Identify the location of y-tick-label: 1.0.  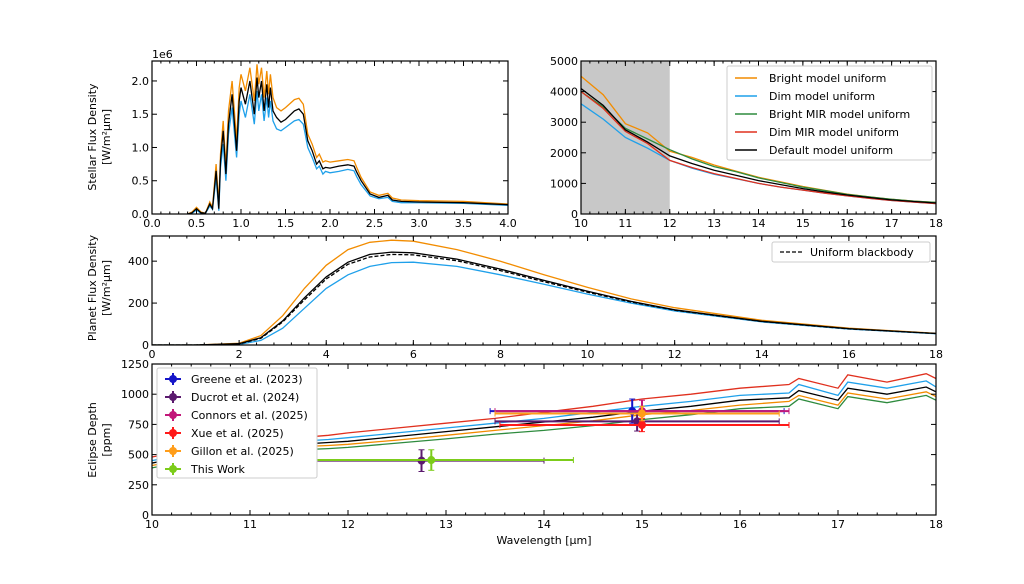
(141, 147).